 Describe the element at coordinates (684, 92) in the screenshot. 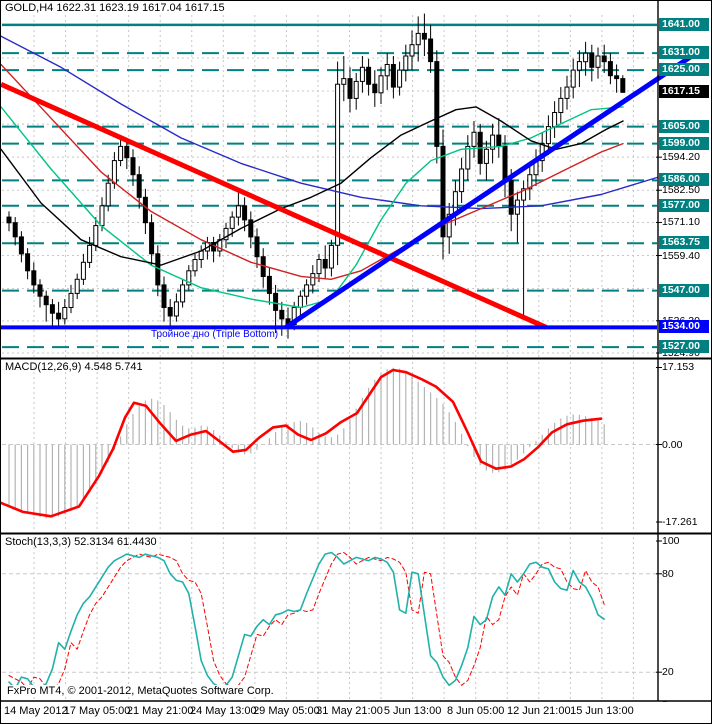

I see `current-price-label: 1617.15` at that location.